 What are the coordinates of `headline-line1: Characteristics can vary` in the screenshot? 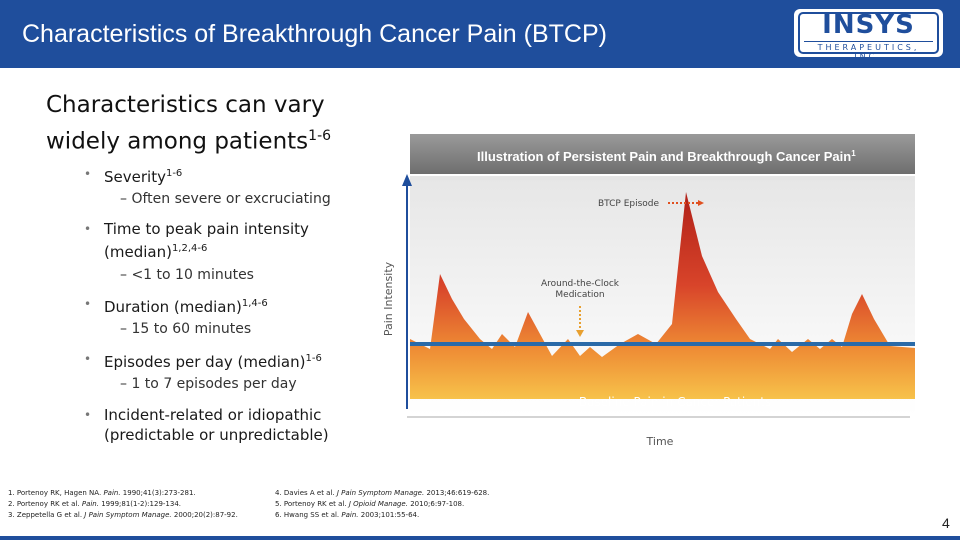 It's located at (185, 105).